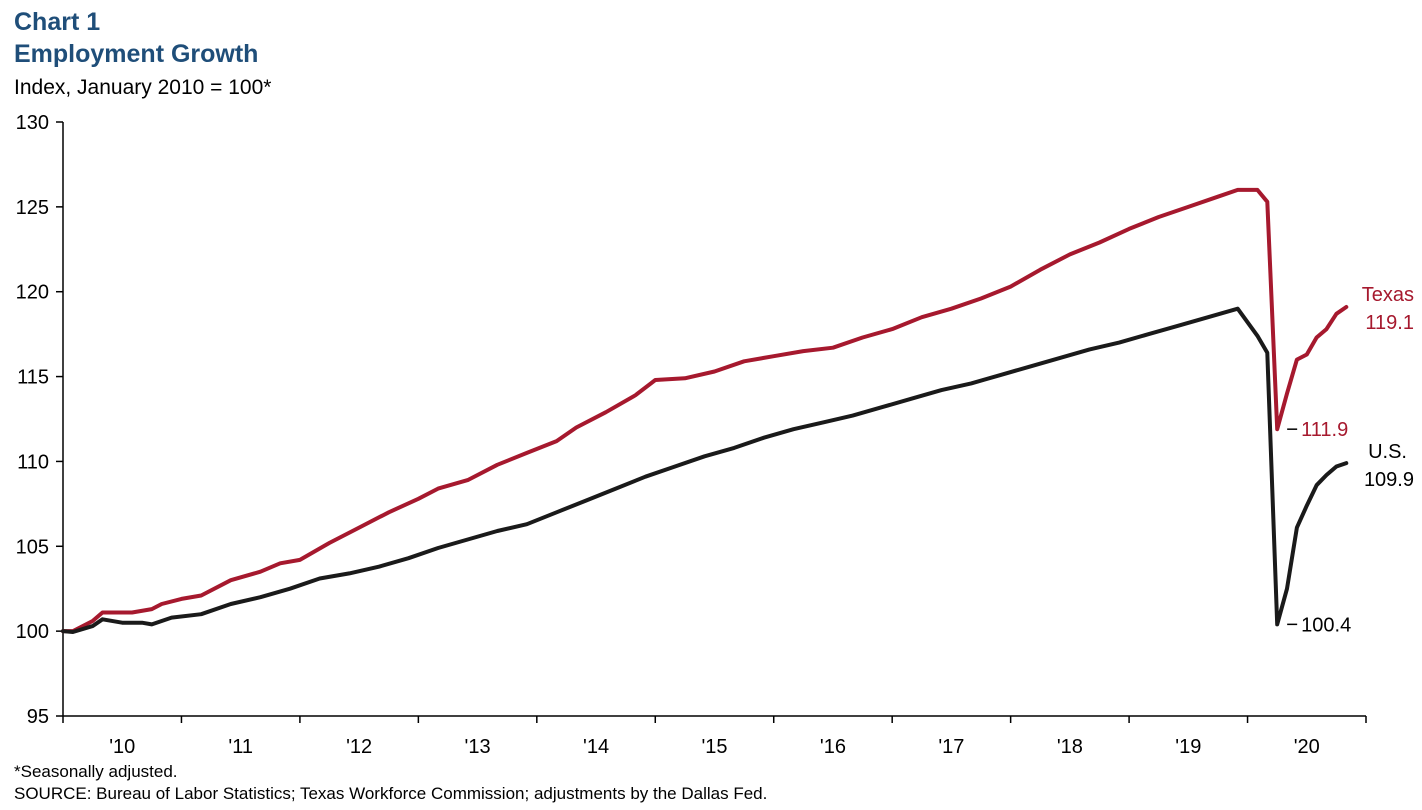 The width and height of the screenshot is (1422, 810). I want to click on series-label-texas: Texas, so click(1388, 295).